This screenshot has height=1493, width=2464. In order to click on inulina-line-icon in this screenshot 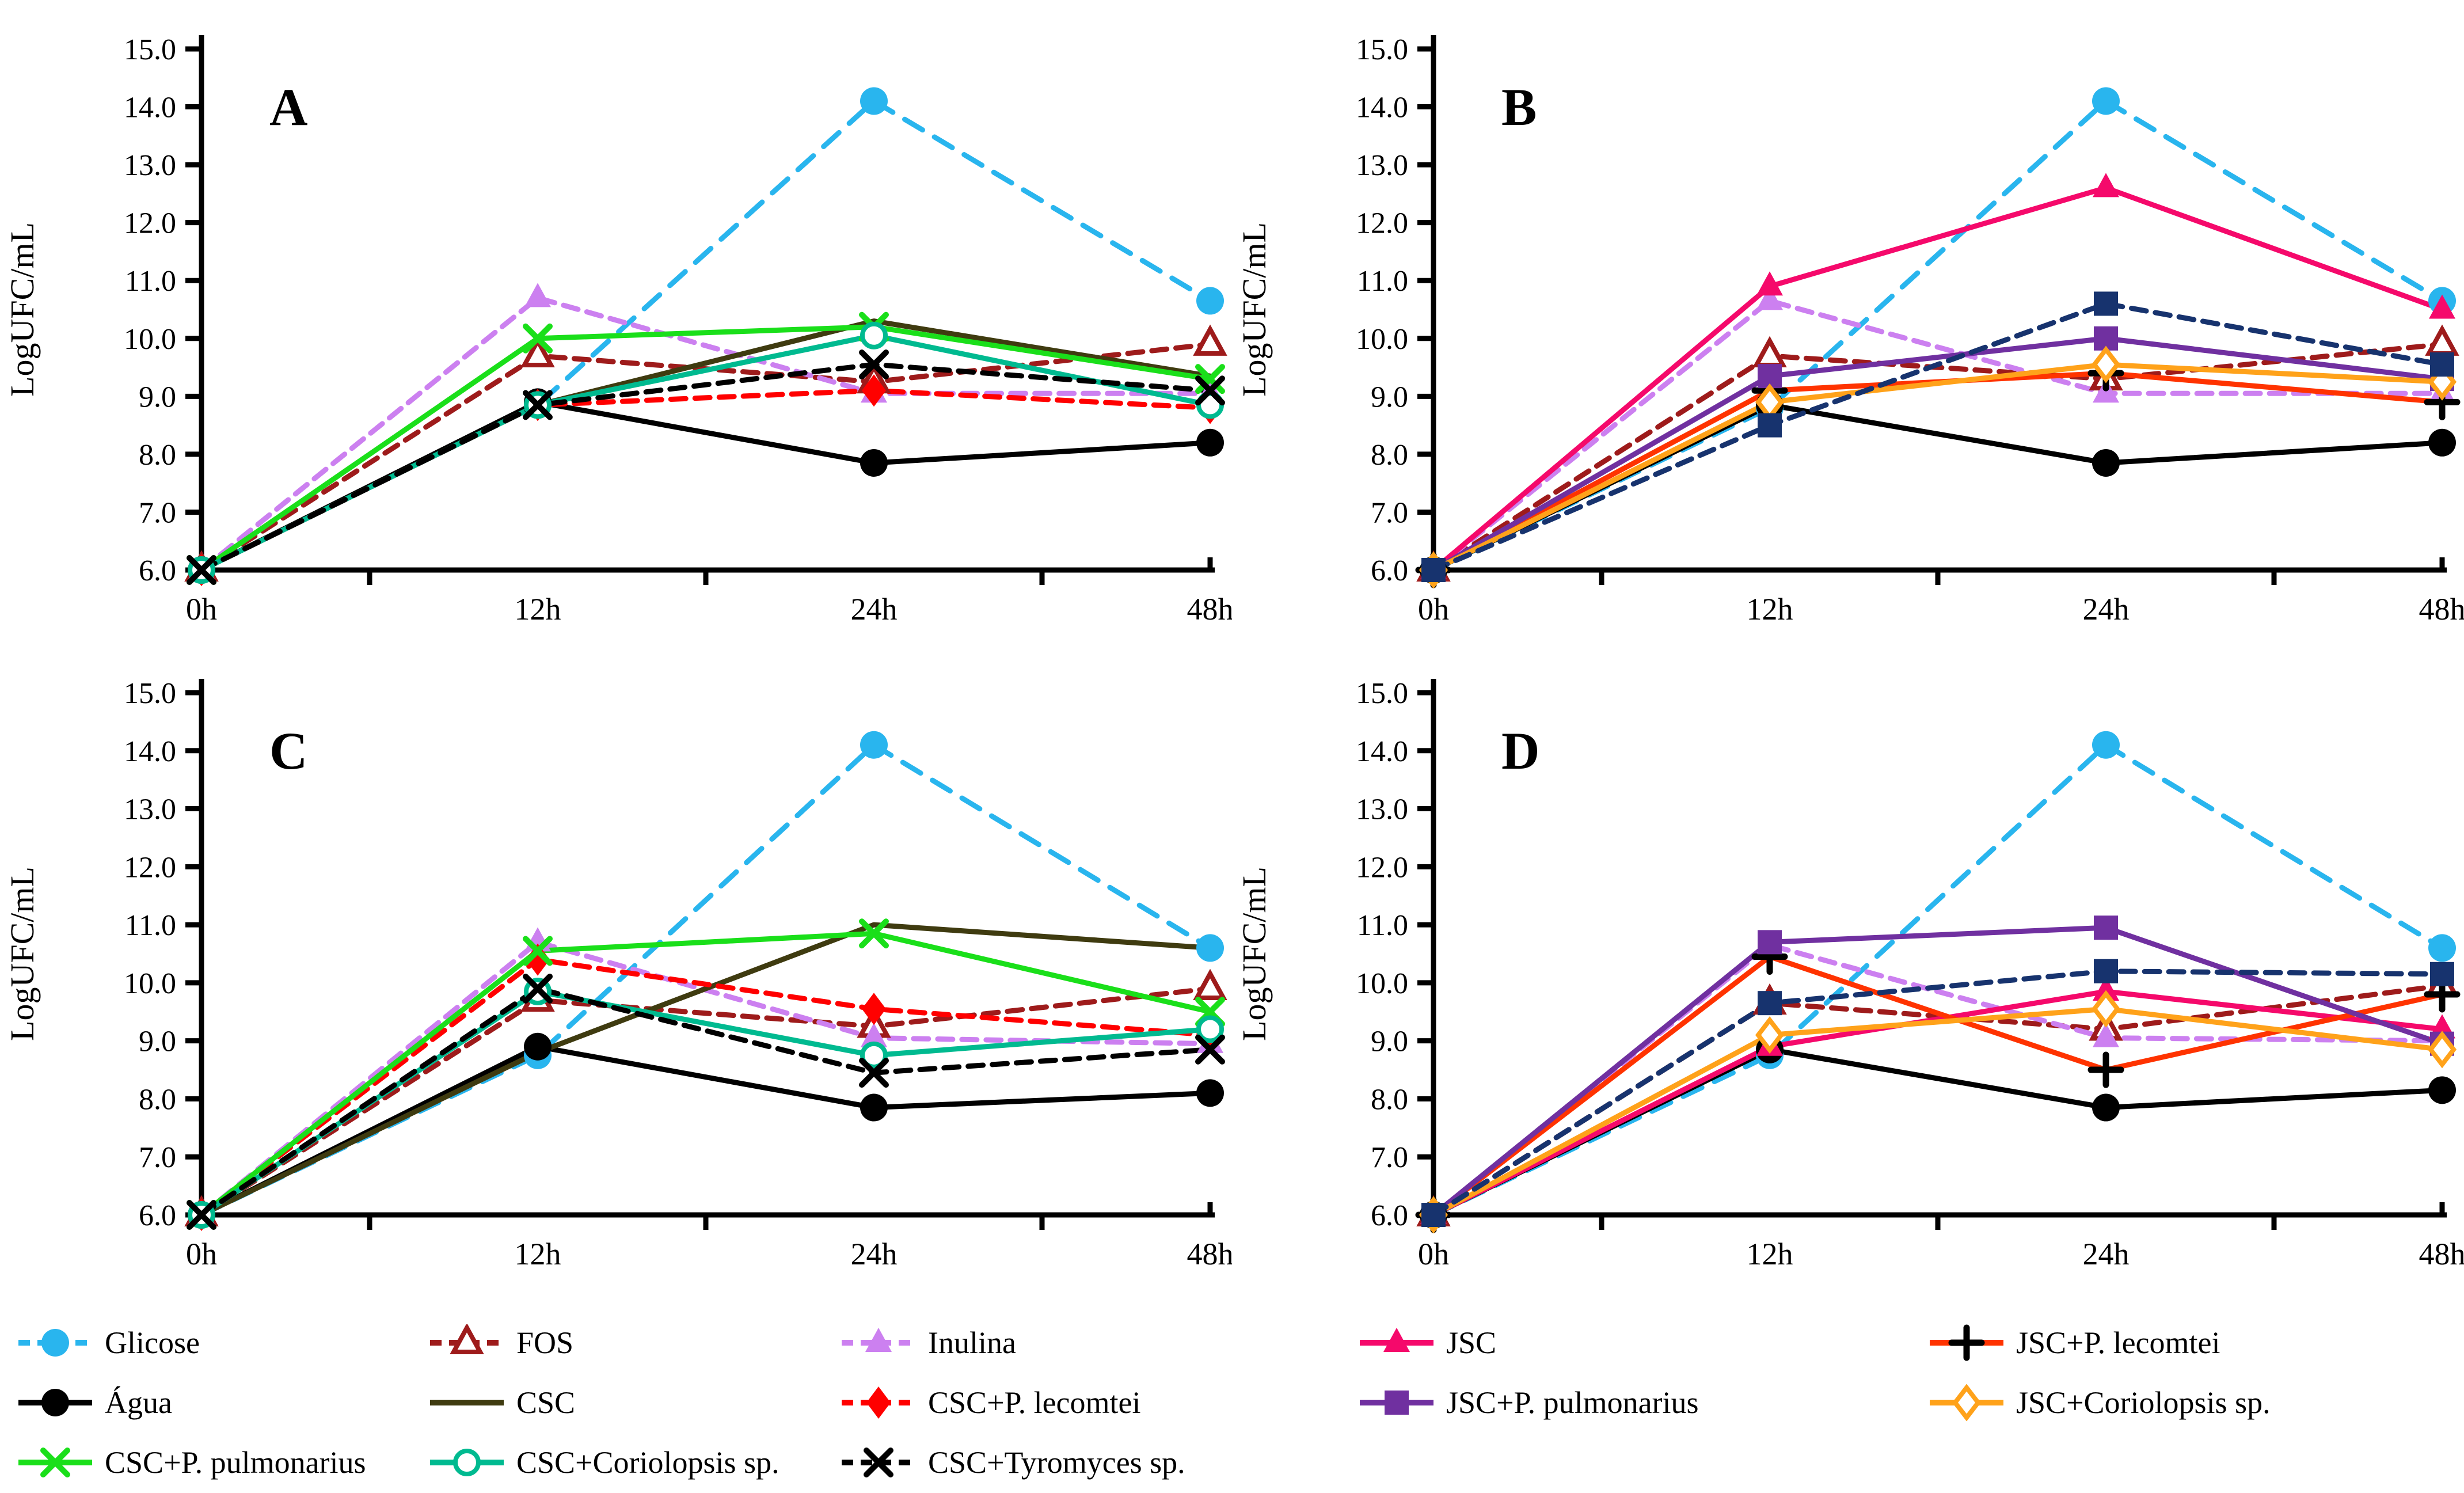, I will do `click(879, 1342)`.